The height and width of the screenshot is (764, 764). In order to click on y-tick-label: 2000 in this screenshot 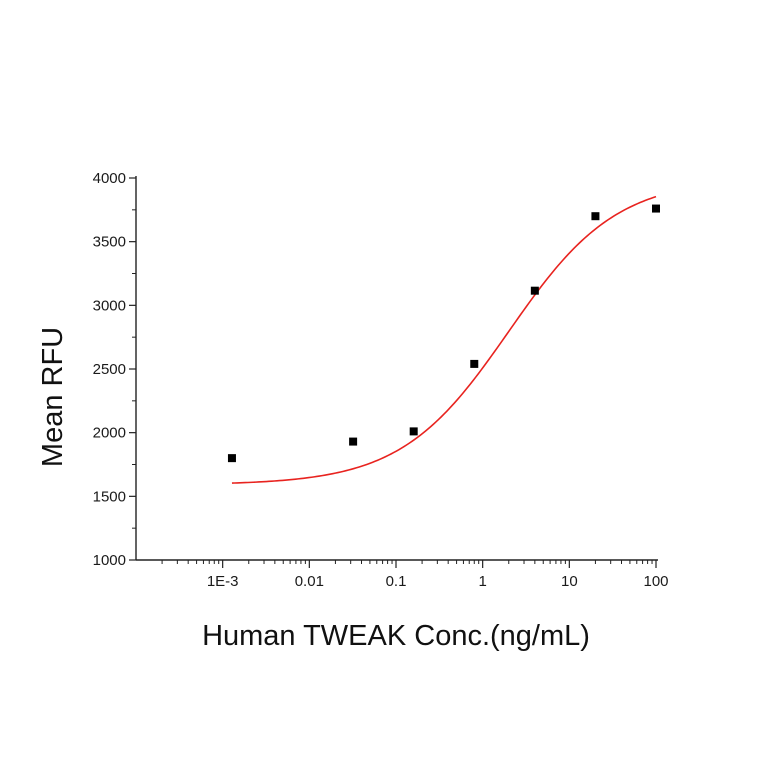, I will do `click(109, 433)`.